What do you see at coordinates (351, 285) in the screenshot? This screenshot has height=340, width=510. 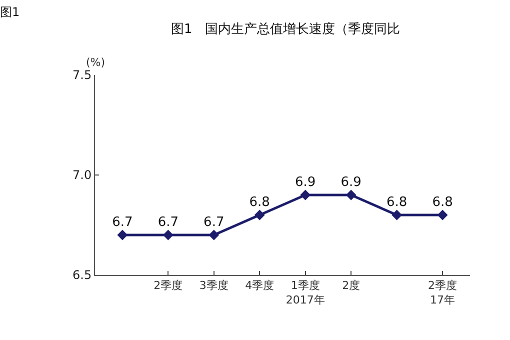 I see `x-tick-label: 2度` at bounding box center [351, 285].